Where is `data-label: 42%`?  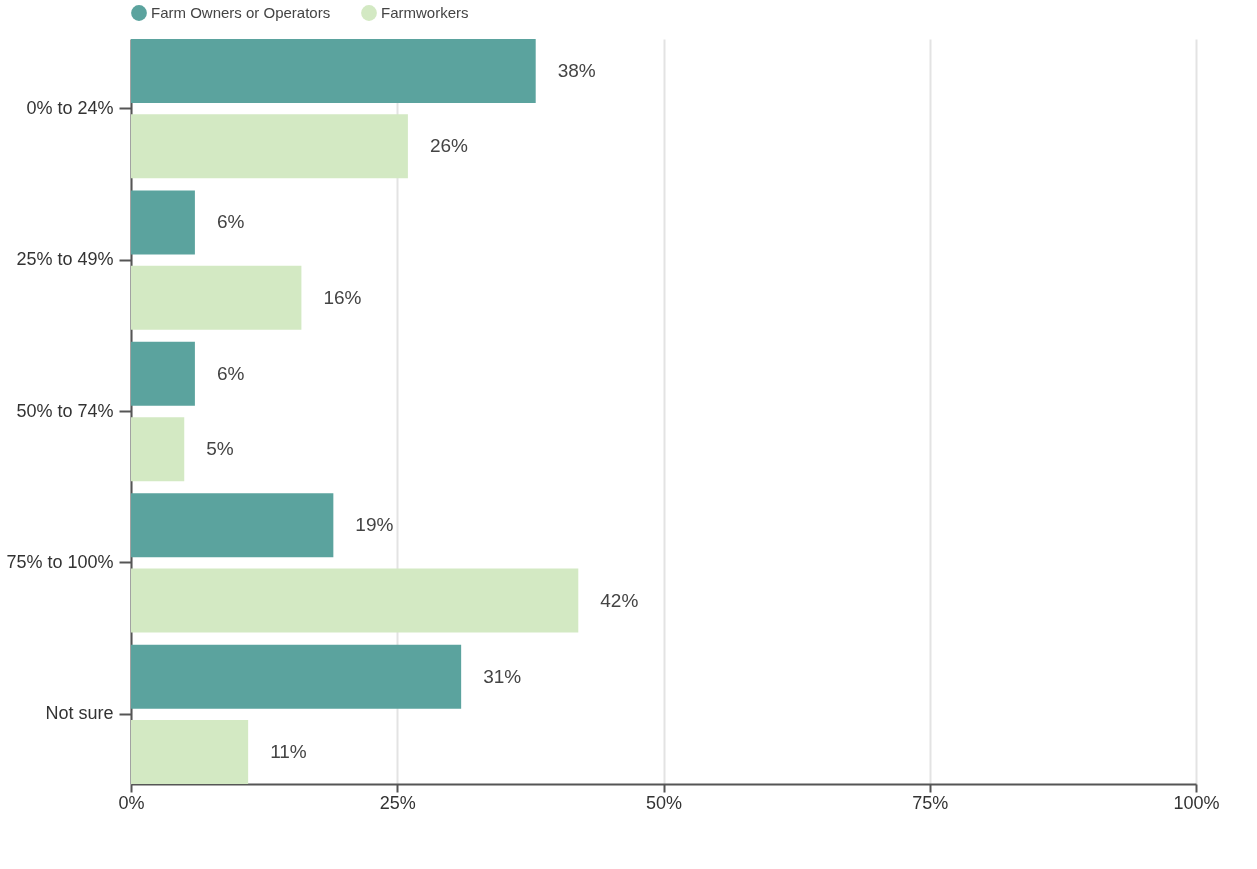
data-label: 42% is located at coordinates (619, 600).